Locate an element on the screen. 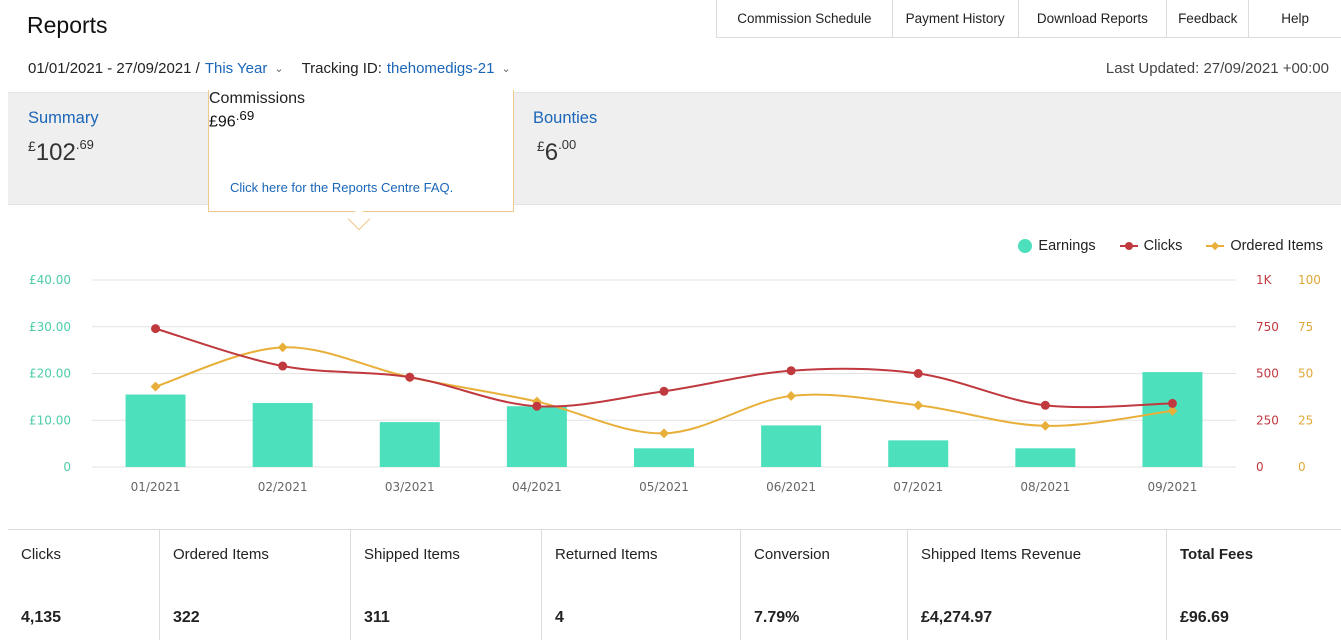  stat-clicks: Clicks 4,135 is located at coordinates (84, 585).